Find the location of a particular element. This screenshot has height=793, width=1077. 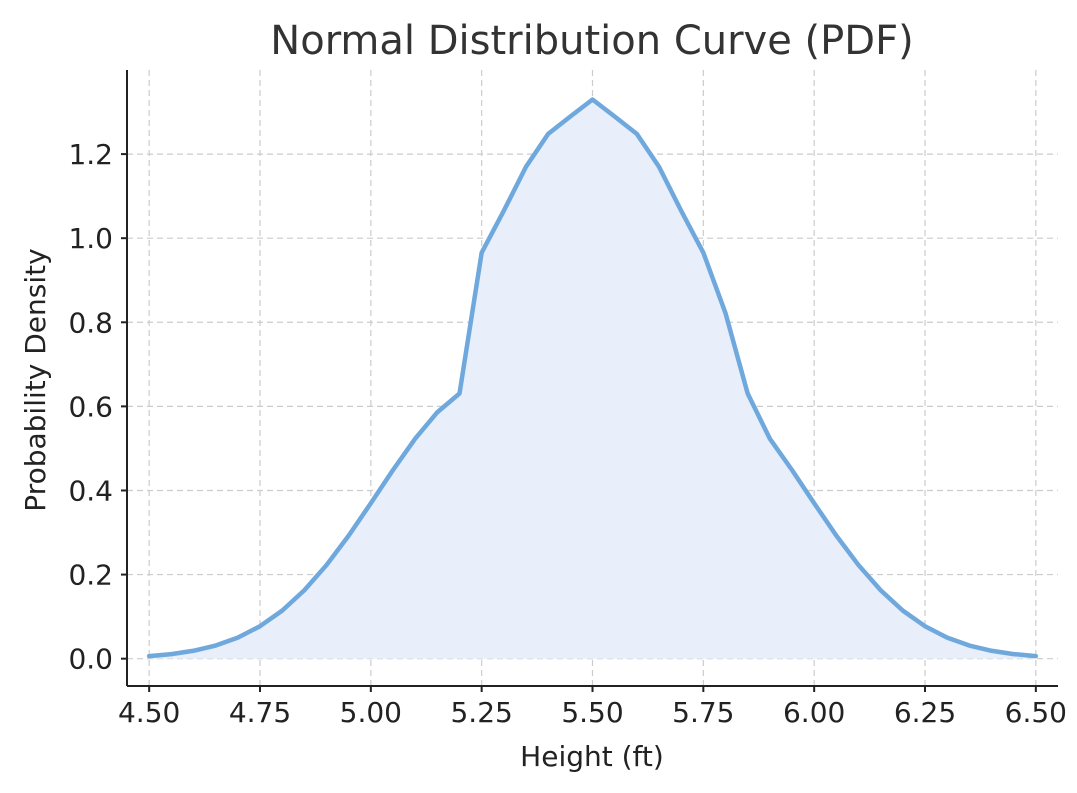

x-tick-label: 5.50 is located at coordinates (592, 712).